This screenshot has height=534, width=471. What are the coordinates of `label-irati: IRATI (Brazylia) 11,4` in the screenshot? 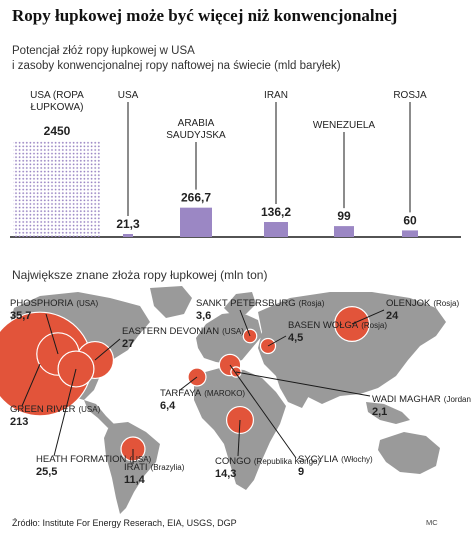 It's located at (154, 474).